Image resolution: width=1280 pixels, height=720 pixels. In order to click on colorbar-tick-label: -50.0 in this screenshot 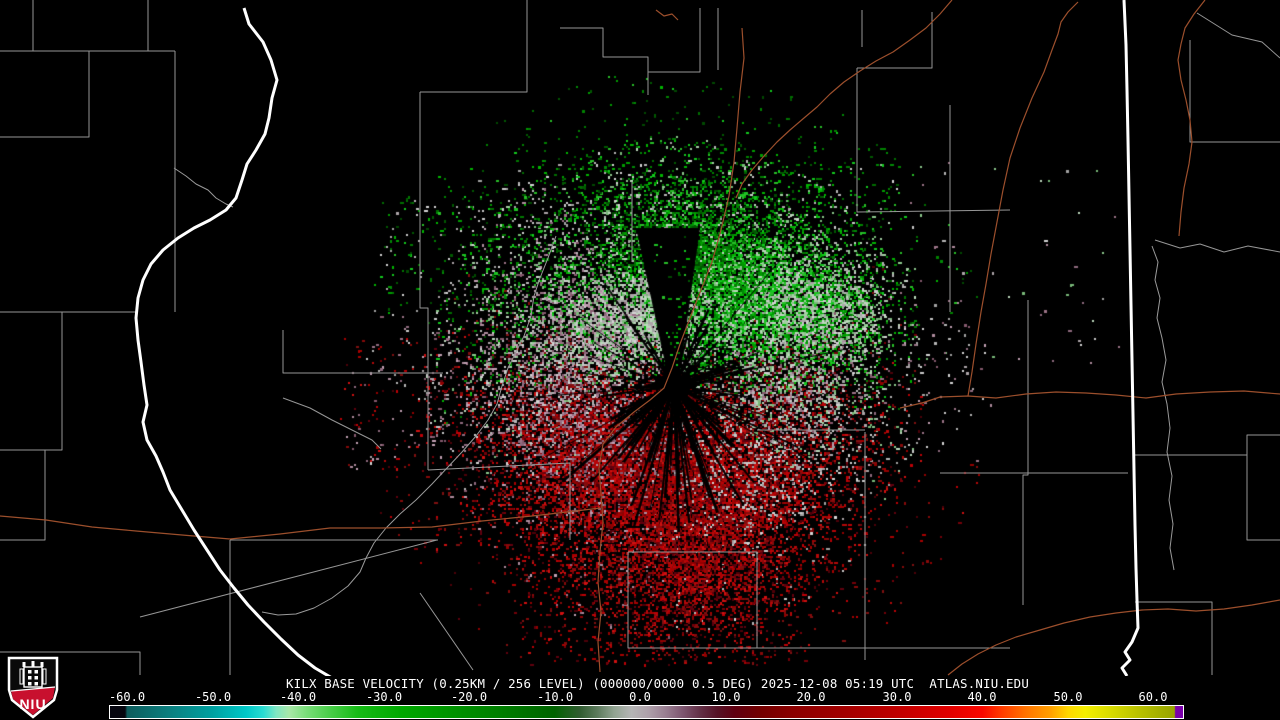, I will do `click(213, 697)`.